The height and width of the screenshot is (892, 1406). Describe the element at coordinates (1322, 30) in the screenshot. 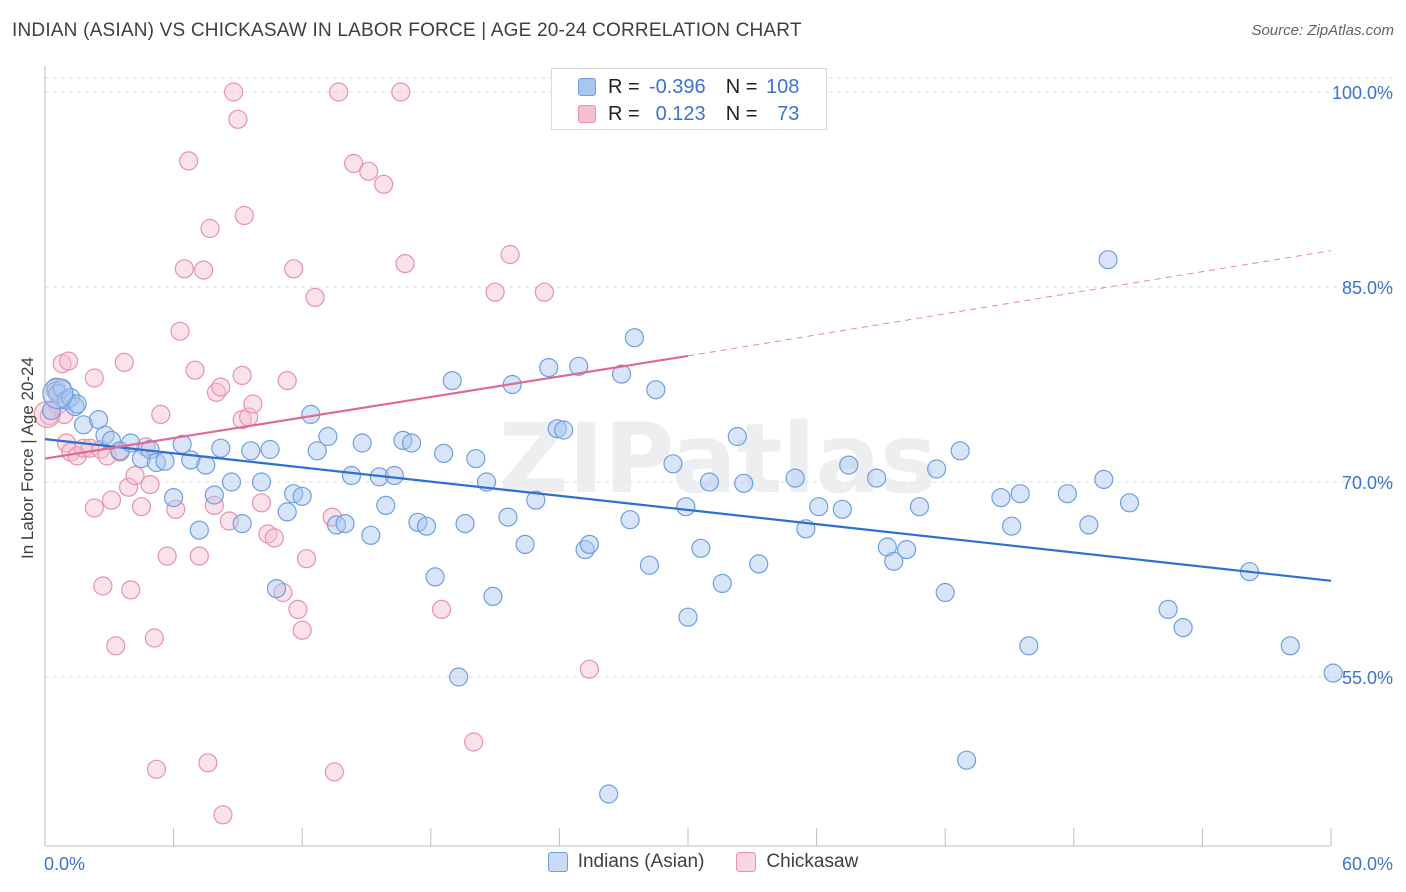

I see `source-label: Source: ZipAtlas.com` at that location.